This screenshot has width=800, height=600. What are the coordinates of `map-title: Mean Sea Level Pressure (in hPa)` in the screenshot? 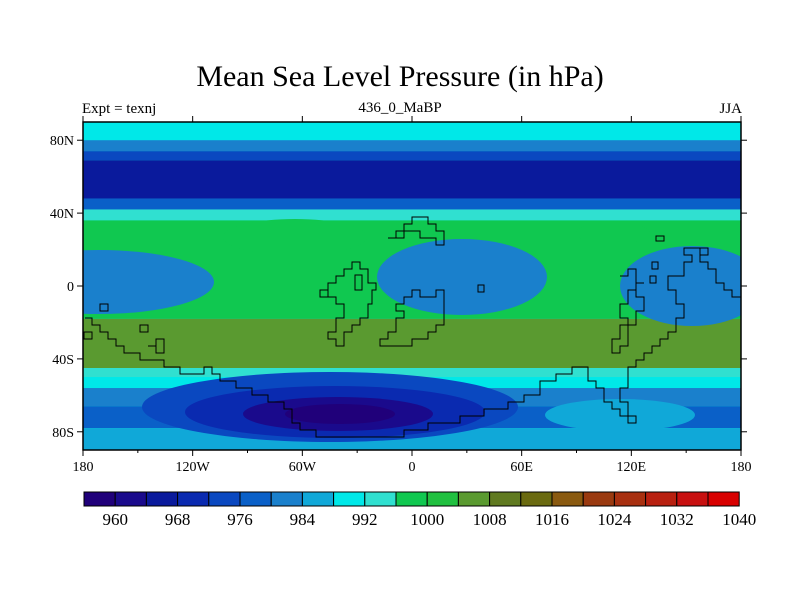 It's located at (400, 76).